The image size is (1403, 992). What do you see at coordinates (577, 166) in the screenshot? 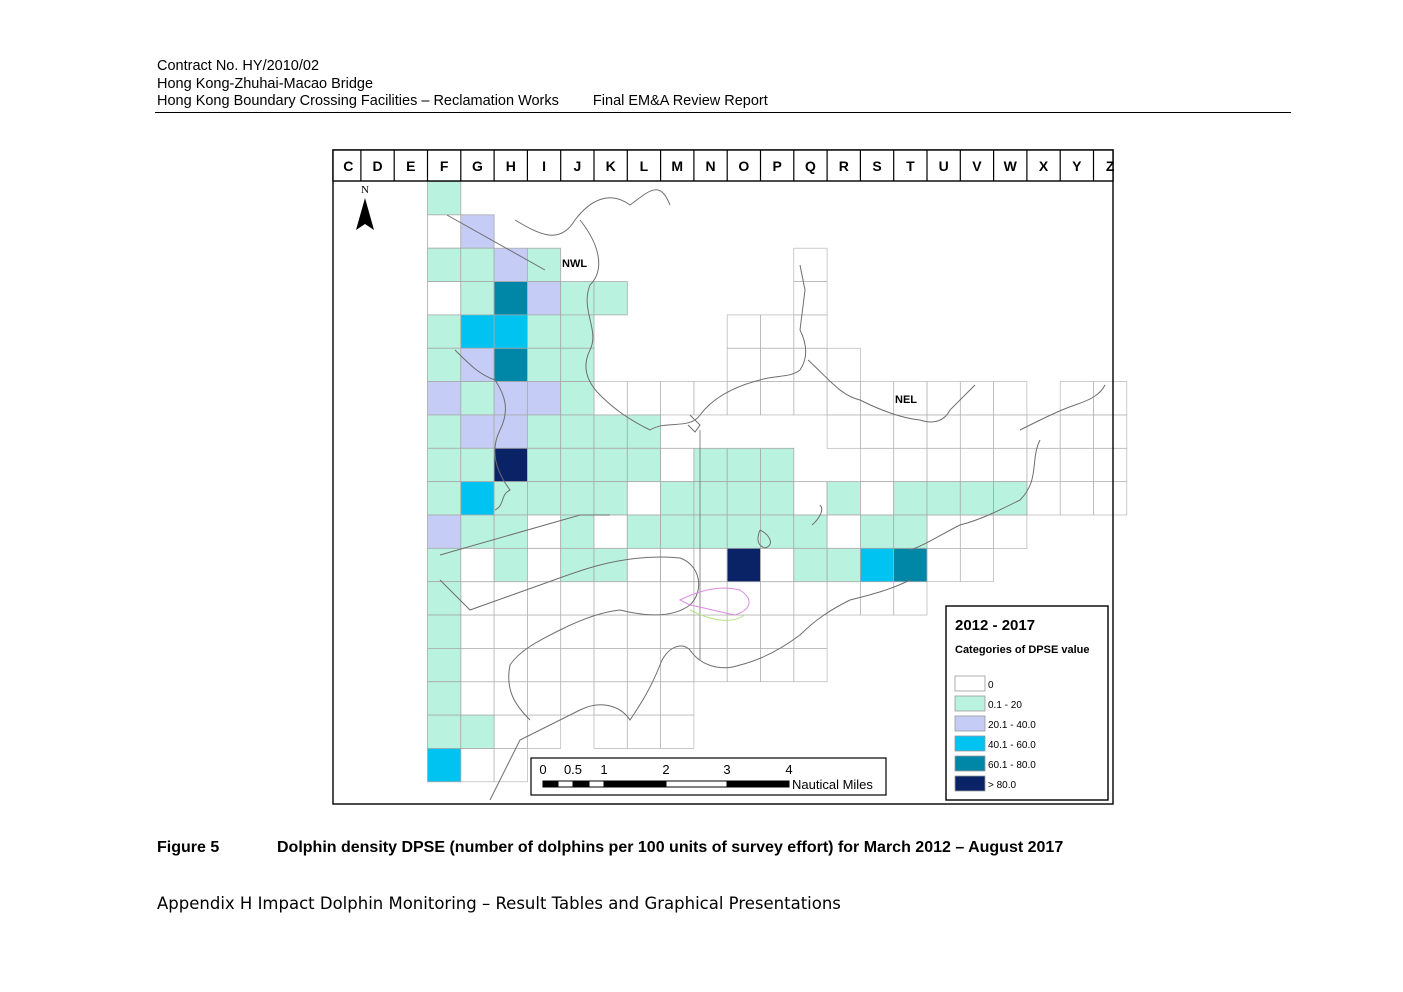
I see `column-label-j: J` at bounding box center [577, 166].